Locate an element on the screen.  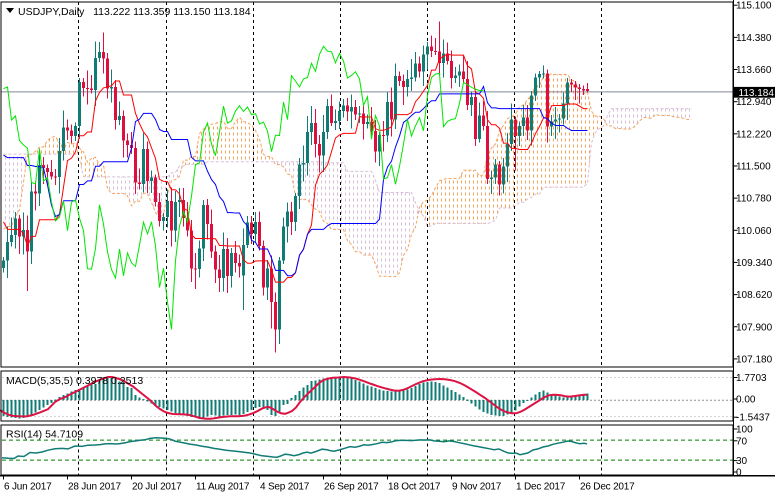
svg-text: 4 Sep 2017 is located at coordinates (285, 487).